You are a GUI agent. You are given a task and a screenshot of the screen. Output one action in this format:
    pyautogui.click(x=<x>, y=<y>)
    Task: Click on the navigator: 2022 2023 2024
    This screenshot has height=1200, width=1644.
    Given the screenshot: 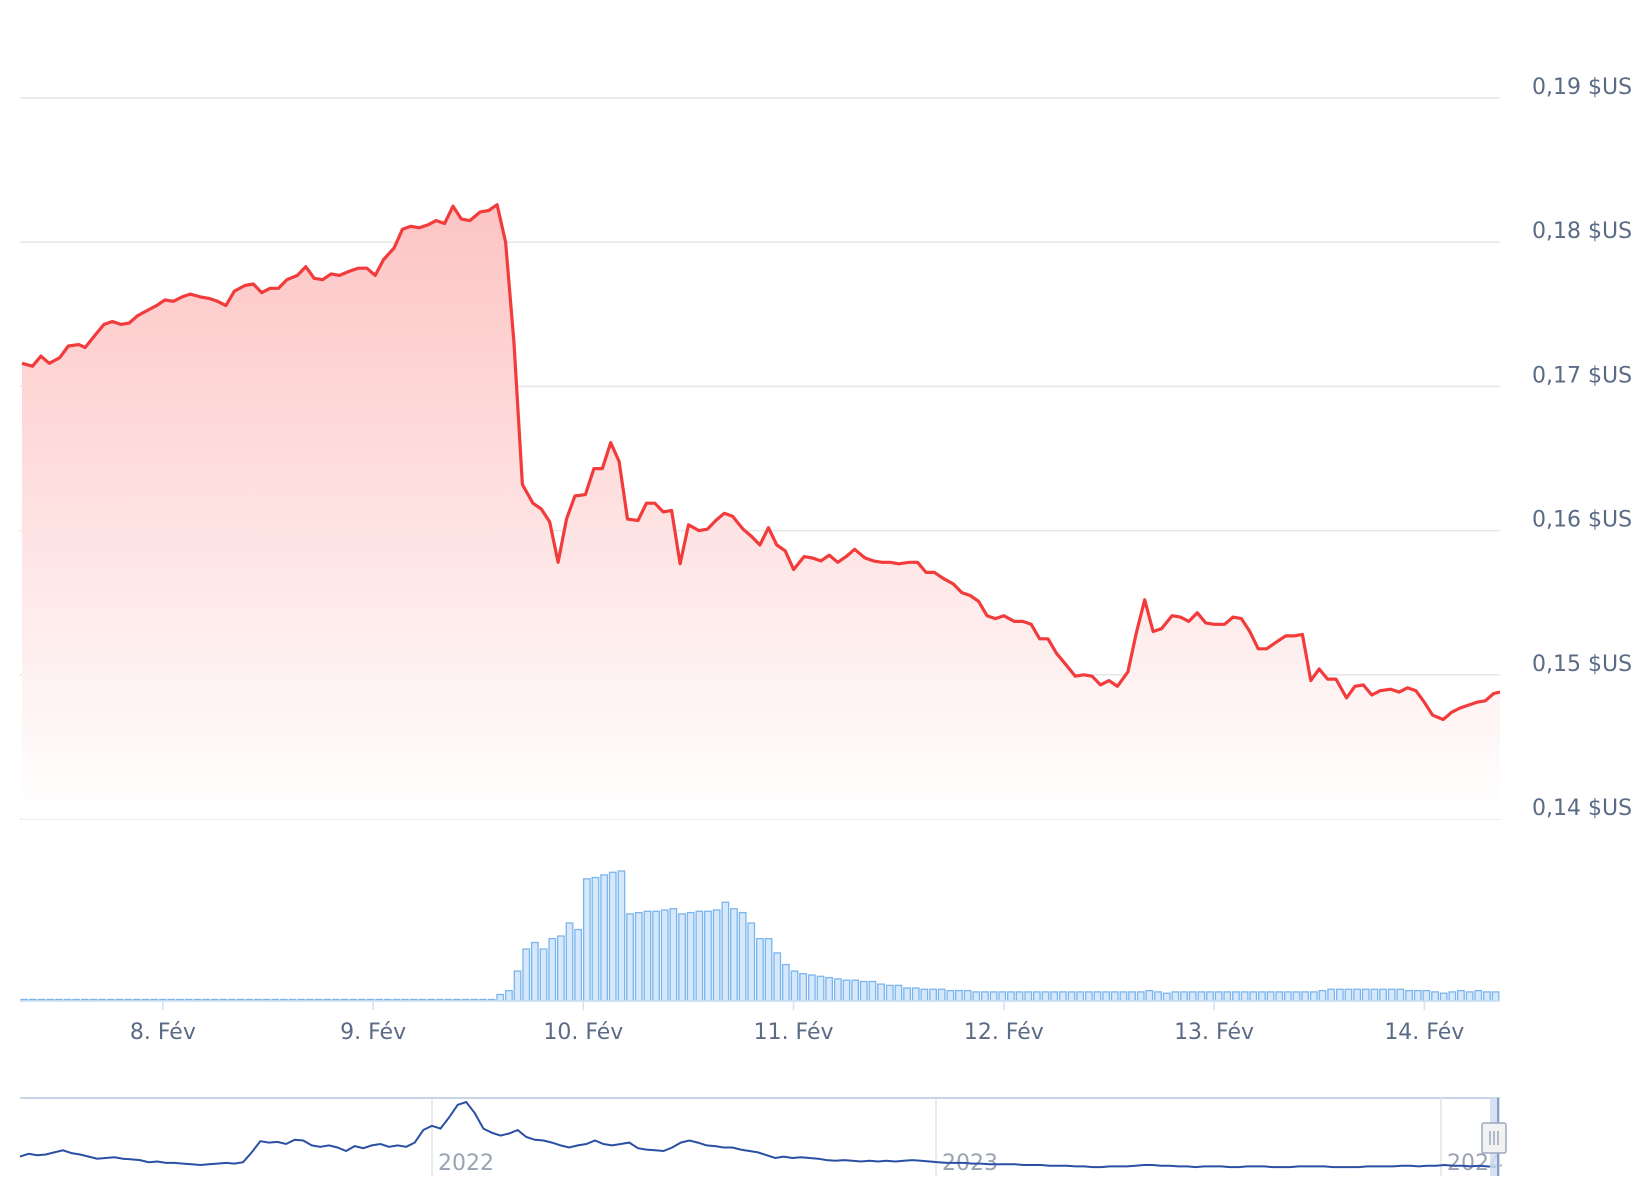 What is the action you would take?
    pyautogui.click(x=763, y=1136)
    